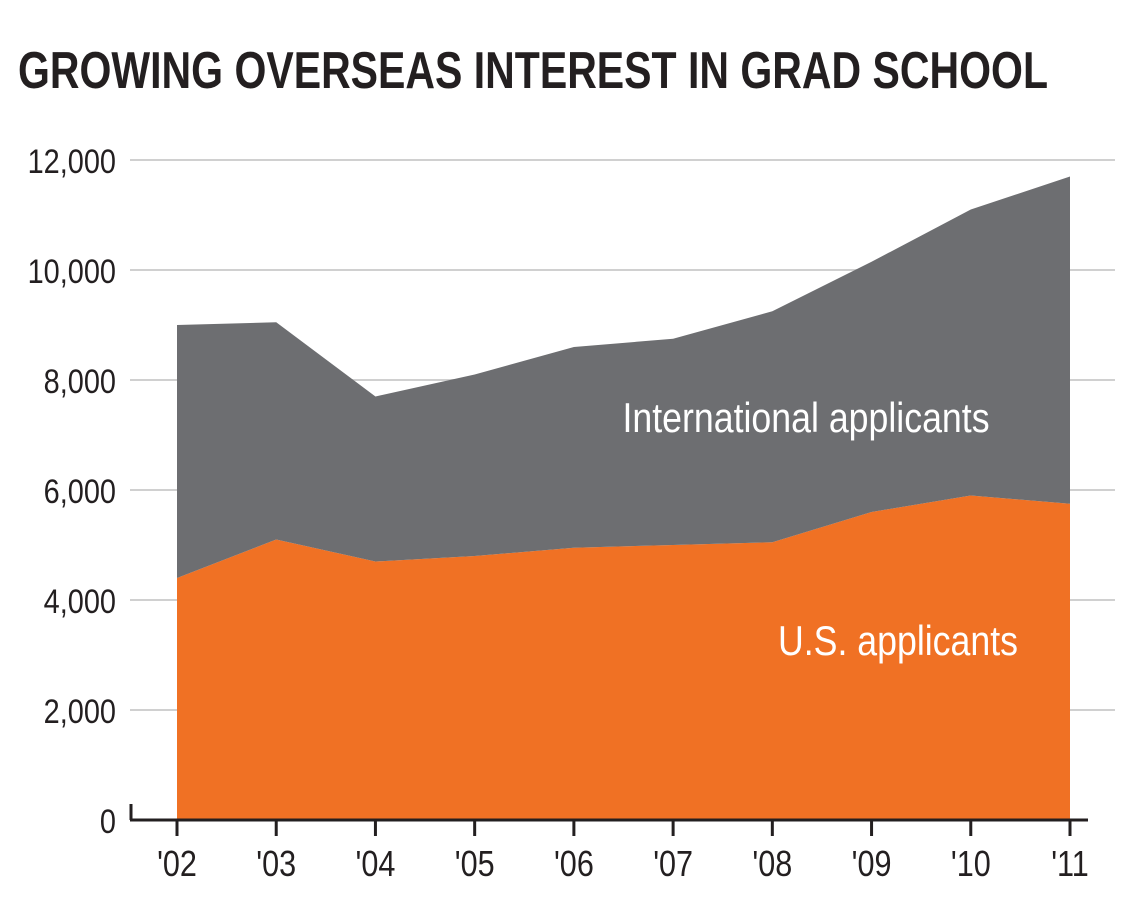  What do you see at coordinates (80, 491) in the screenshot?
I see `y-tick-label: 6,000` at bounding box center [80, 491].